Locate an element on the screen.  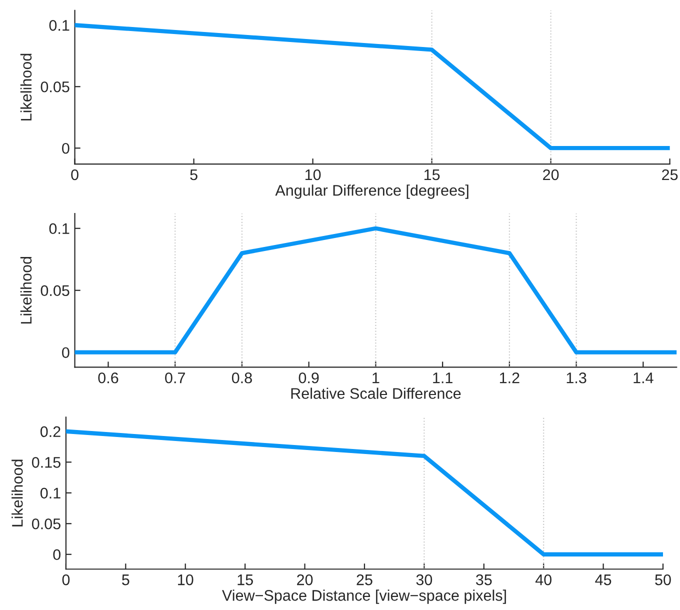
y-tick-label: 0.2 is located at coordinates (50, 432).